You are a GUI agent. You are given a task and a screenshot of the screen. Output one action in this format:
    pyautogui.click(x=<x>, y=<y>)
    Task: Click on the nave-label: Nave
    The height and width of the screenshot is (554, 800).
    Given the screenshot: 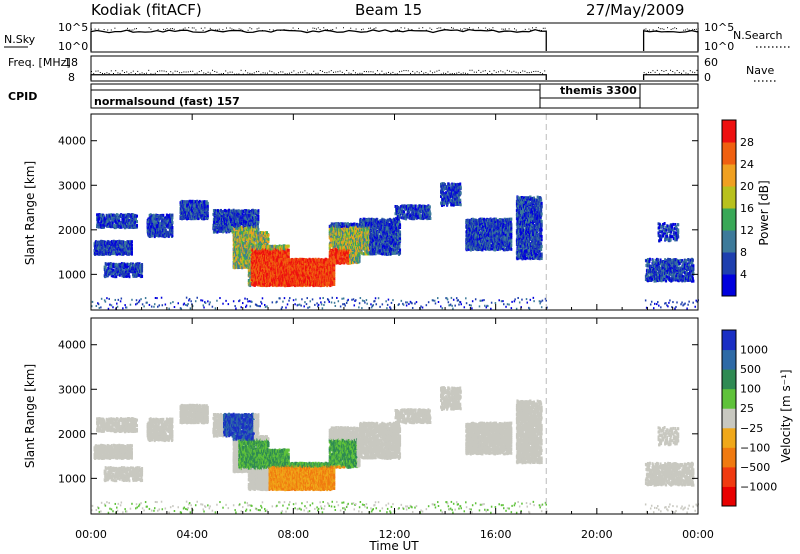 What is the action you would take?
    pyautogui.click(x=760, y=70)
    